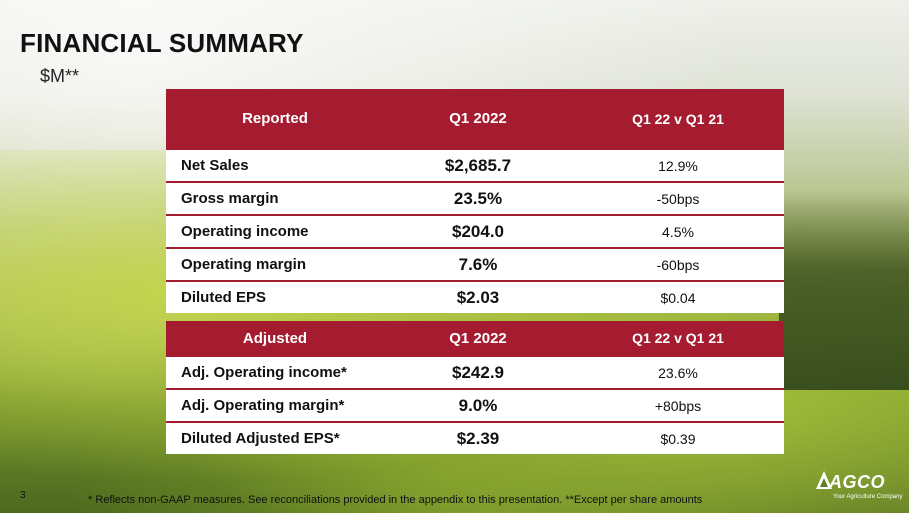 This screenshot has width=909, height=513. What do you see at coordinates (678, 198) in the screenshot?
I see `row-change: -50bps` at bounding box center [678, 198].